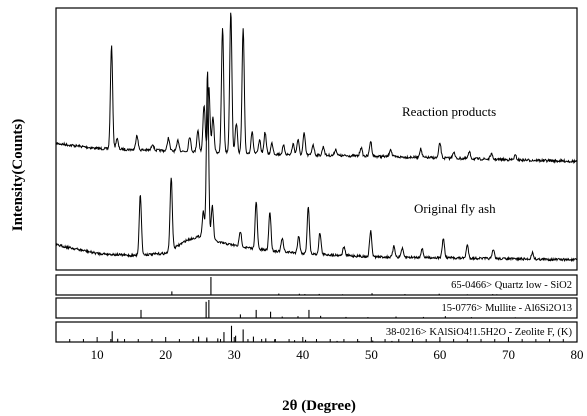  Describe the element at coordinates (479, 332) in the screenshot. I see `reference-label: 38-0216> KAlSiO4!1.5H2O - Zeolite F, (K)` at that location.